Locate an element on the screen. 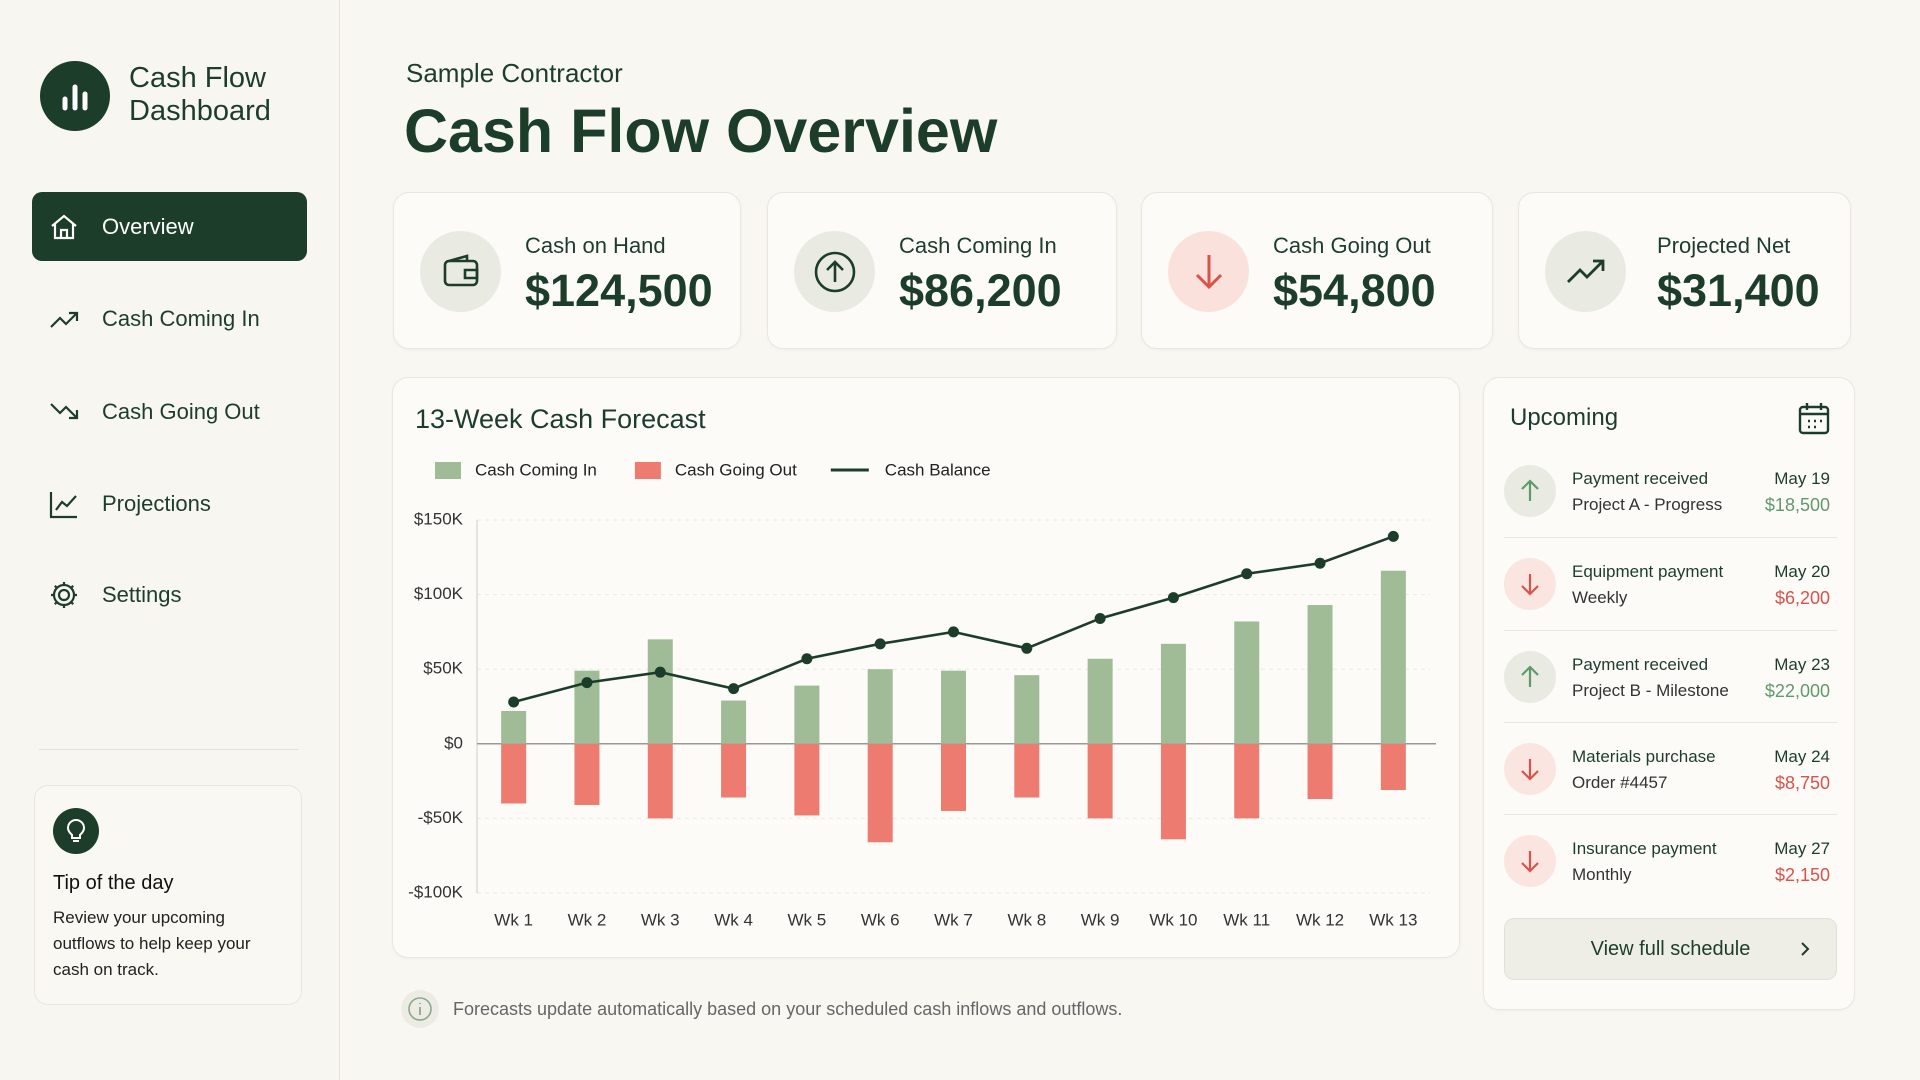  kpi-card: Cash on Hand $124,500 is located at coordinates (567, 270).